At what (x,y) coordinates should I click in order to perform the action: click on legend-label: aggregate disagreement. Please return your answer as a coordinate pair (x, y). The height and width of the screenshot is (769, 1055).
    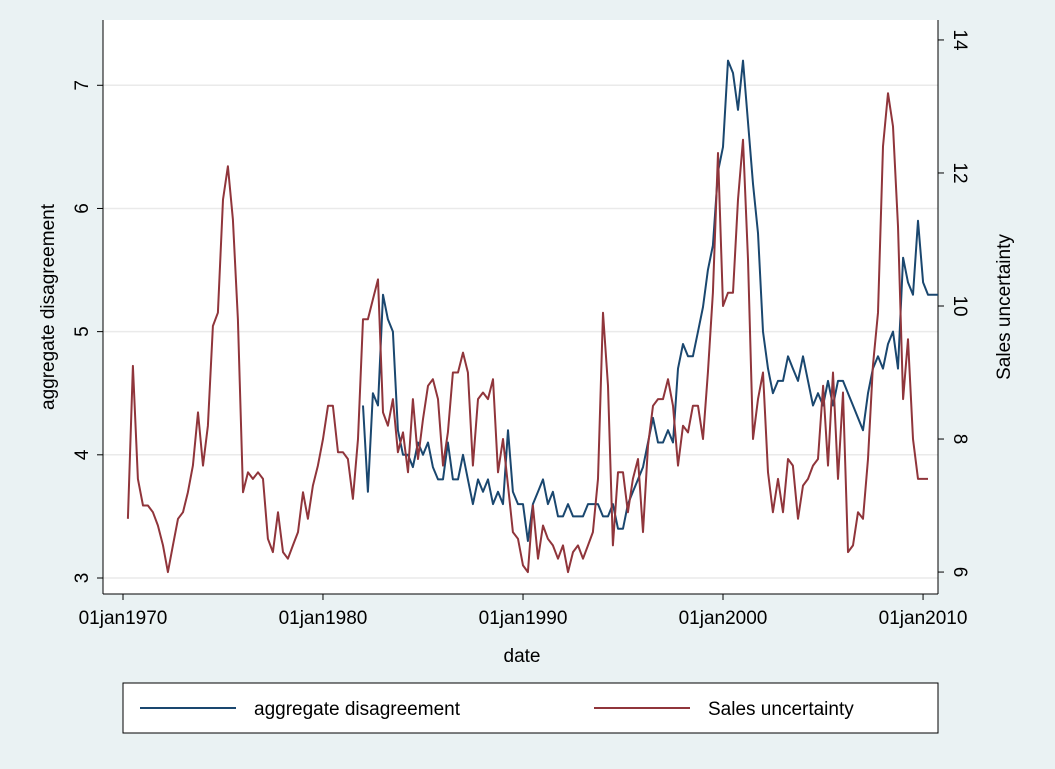
    Looking at the image, I should click on (357, 709).